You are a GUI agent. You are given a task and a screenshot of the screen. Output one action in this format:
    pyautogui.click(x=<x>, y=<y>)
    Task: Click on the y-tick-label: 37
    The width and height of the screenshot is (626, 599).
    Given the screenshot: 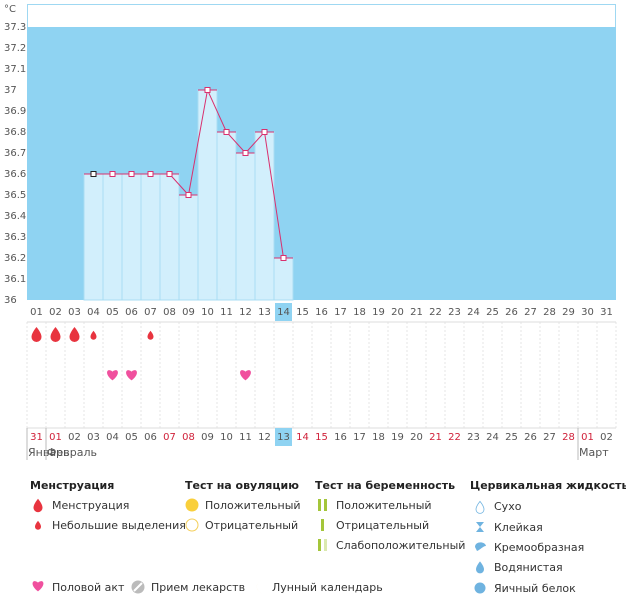 What is the action you would take?
    pyautogui.click(x=10, y=90)
    